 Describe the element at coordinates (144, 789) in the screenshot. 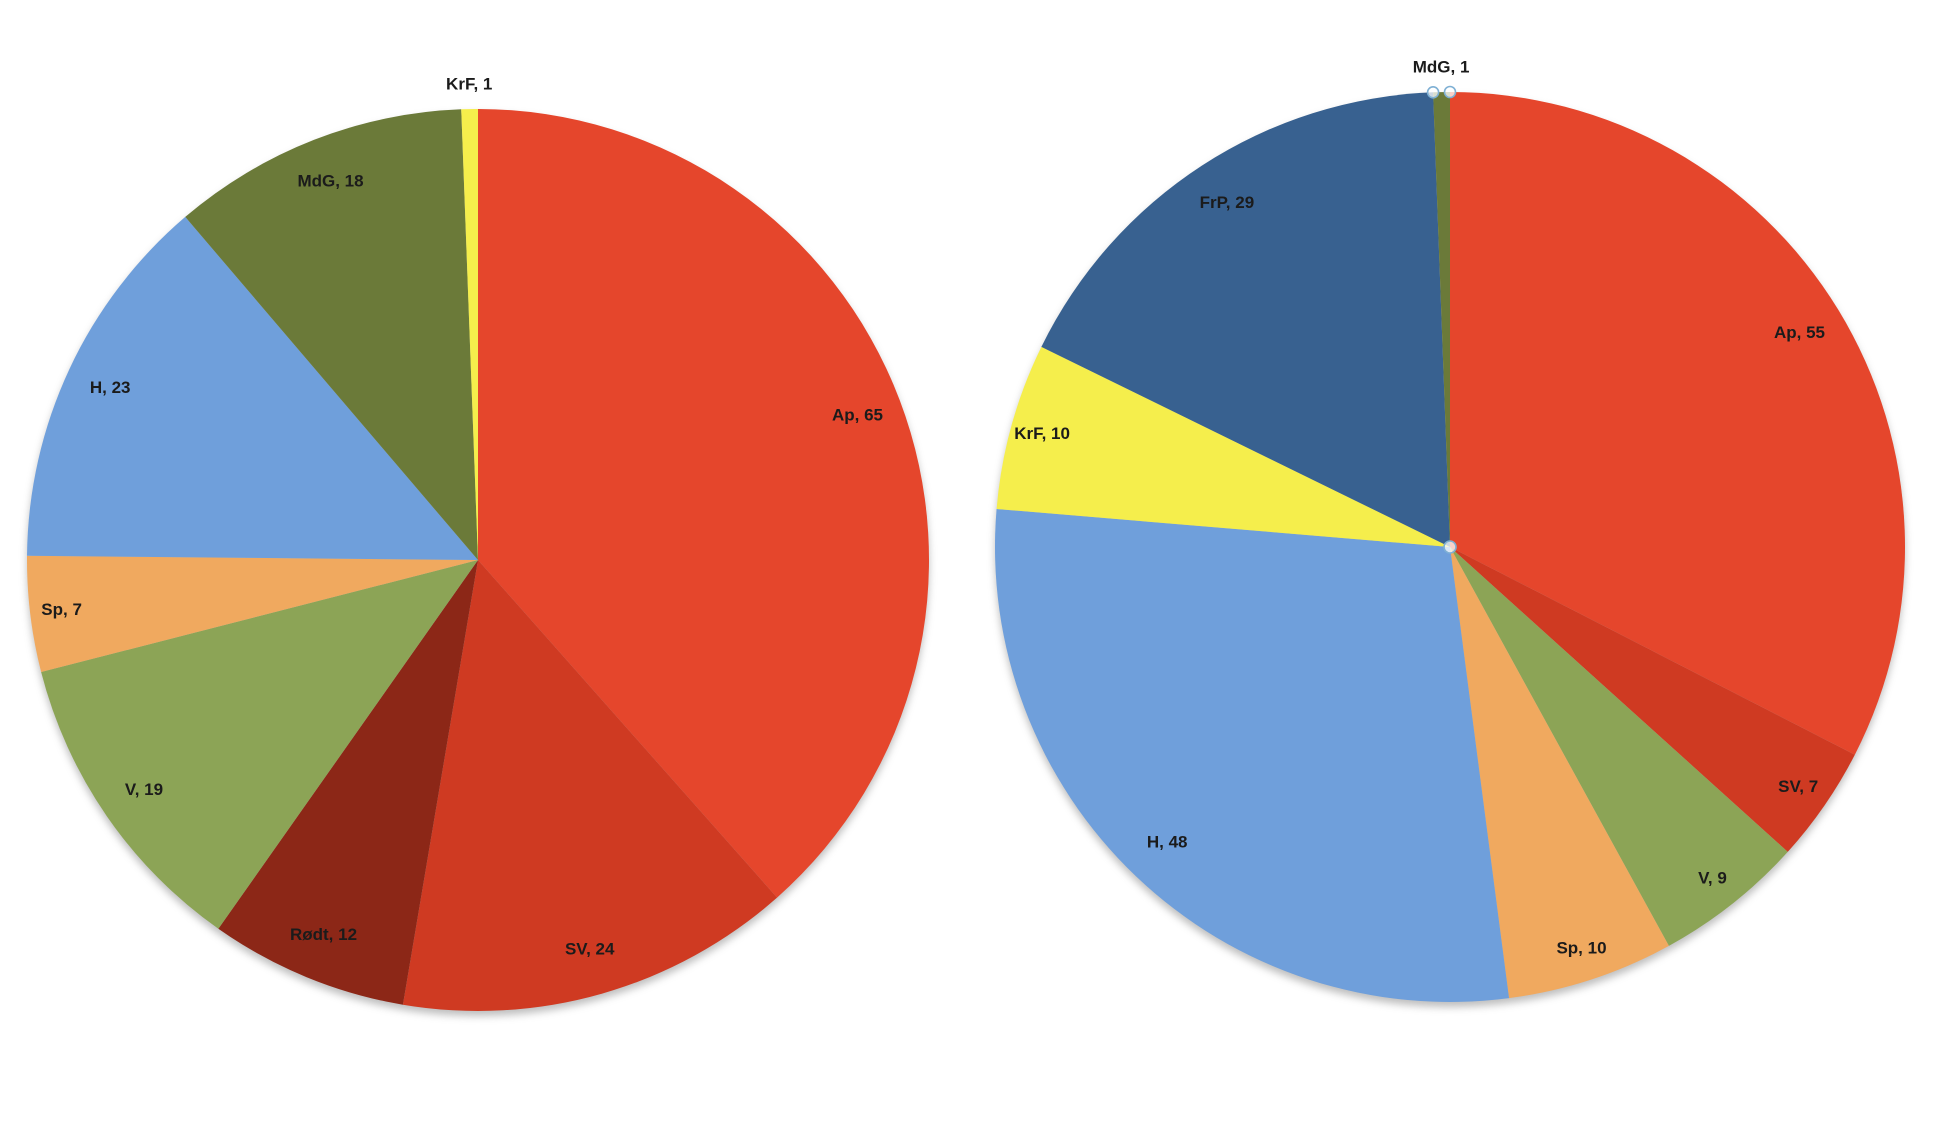

I see `pie-label-v: V, 19` at that location.